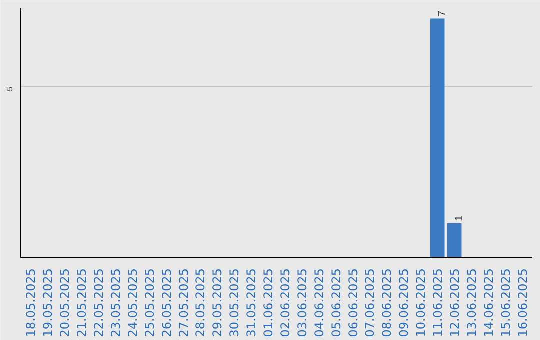 The height and width of the screenshot is (340, 540). I want to click on x-tick-label: 21.05.2025, so click(82, 303).